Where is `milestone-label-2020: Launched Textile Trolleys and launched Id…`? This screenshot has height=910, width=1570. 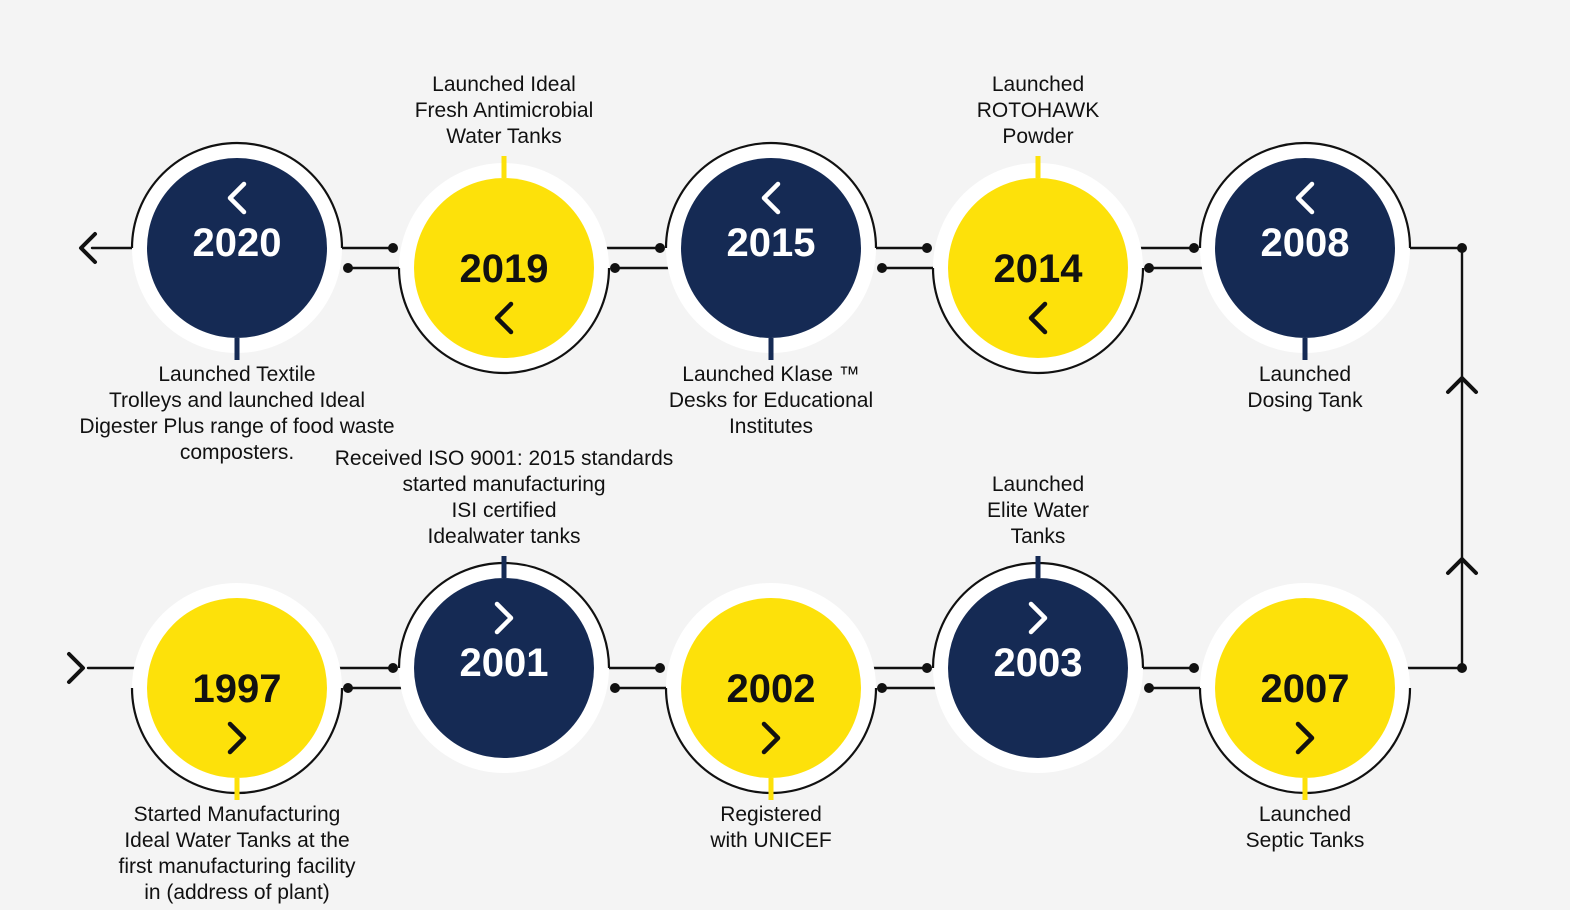 milestone-label-2020: Launched Textile Trolleys and launched Id… is located at coordinates (236, 414).